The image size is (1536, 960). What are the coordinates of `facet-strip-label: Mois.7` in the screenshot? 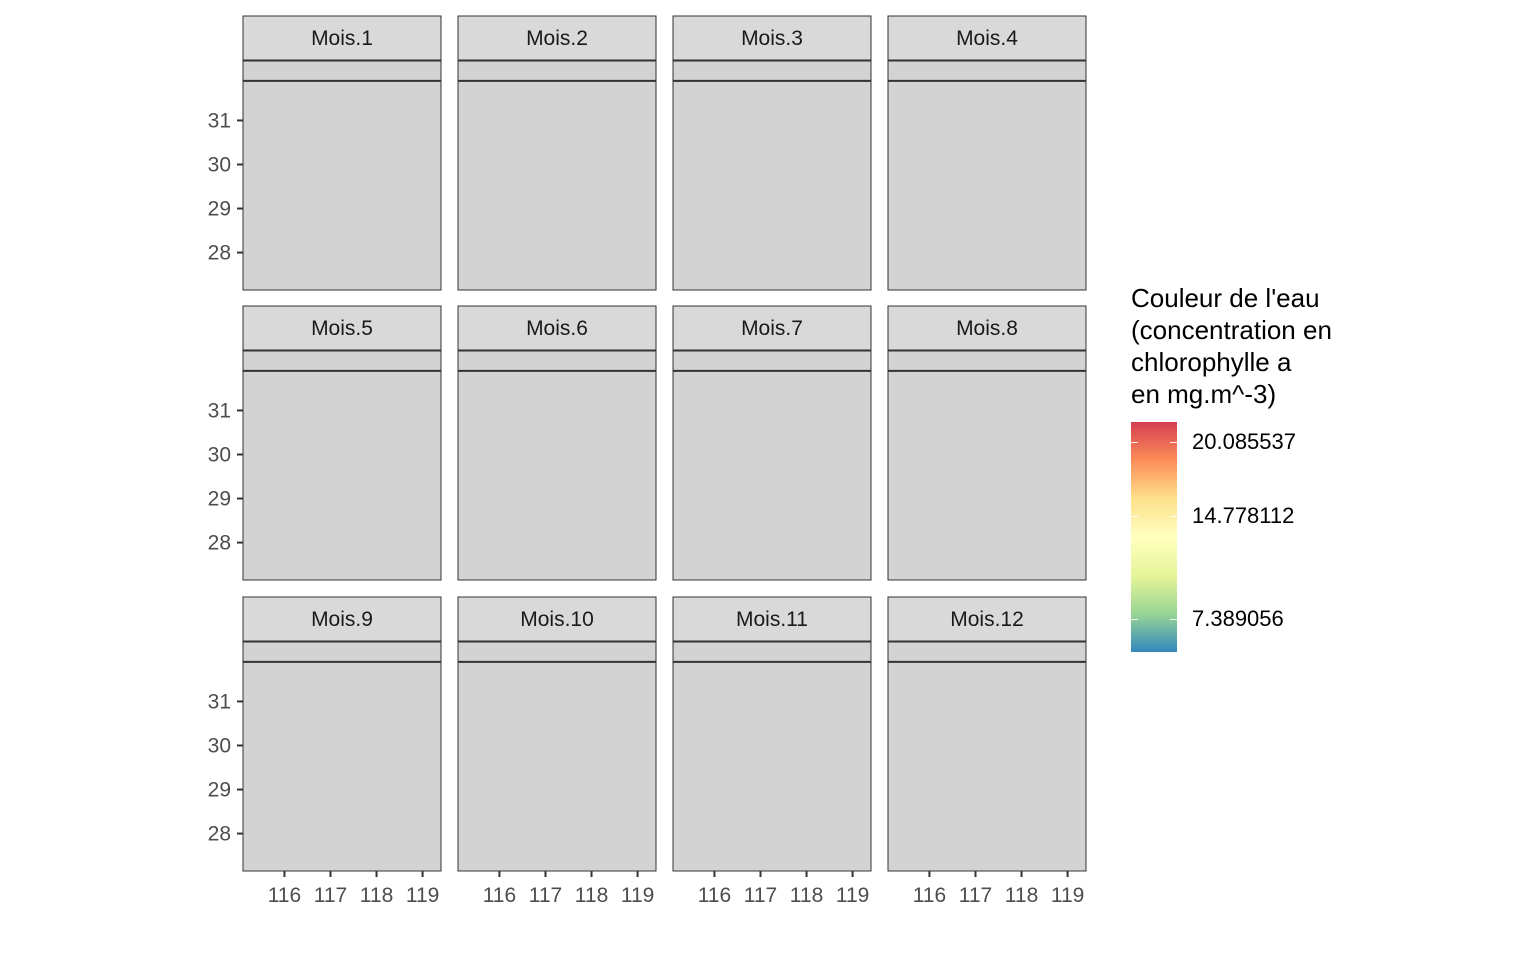 It's located at (772, 328).